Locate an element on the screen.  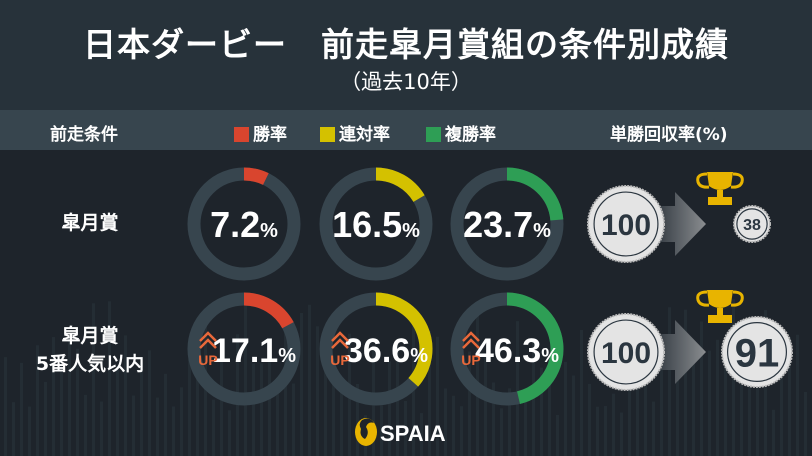
coin-return: 91 is located at coordinates (757, 352).